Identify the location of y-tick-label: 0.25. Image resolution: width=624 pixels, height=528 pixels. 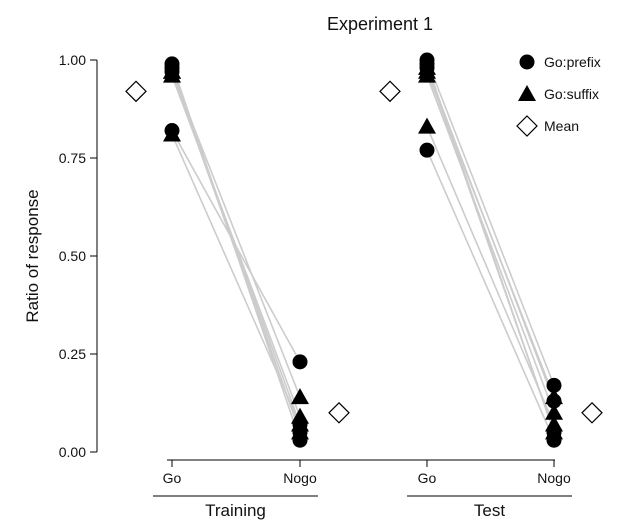
(72, 354).